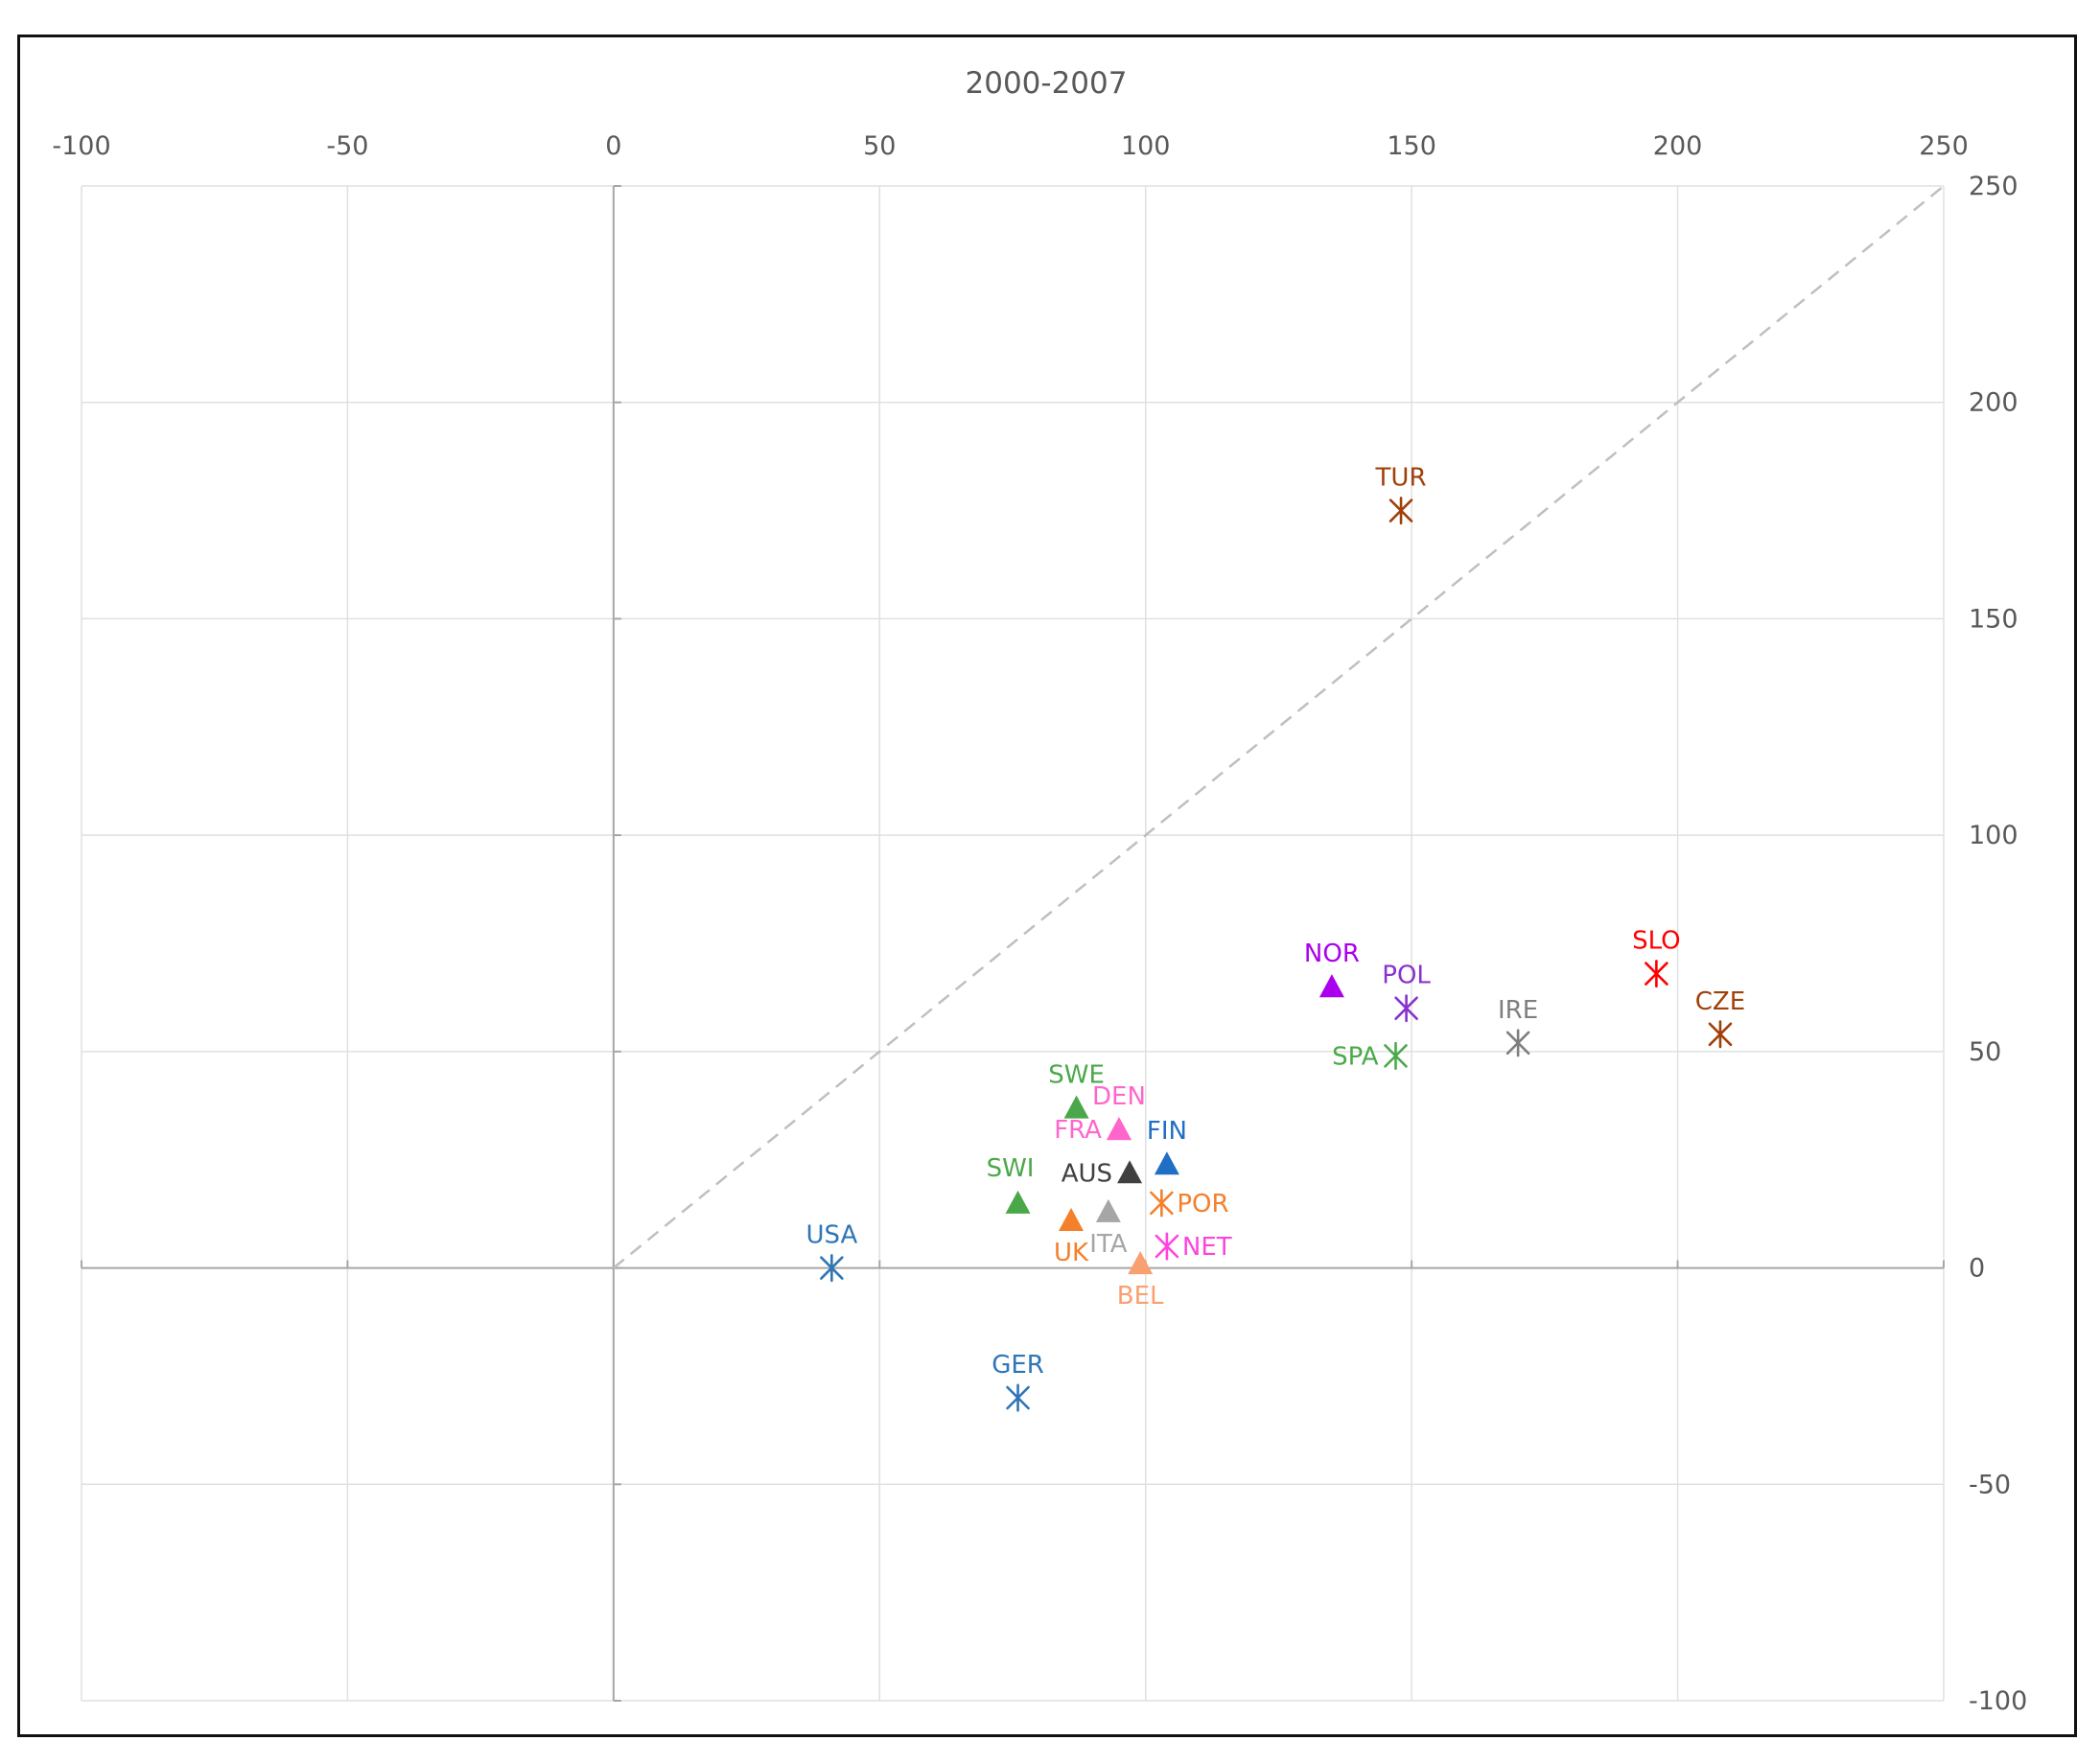  I want to click on y-tick-label: 250, so click(1993, 186).